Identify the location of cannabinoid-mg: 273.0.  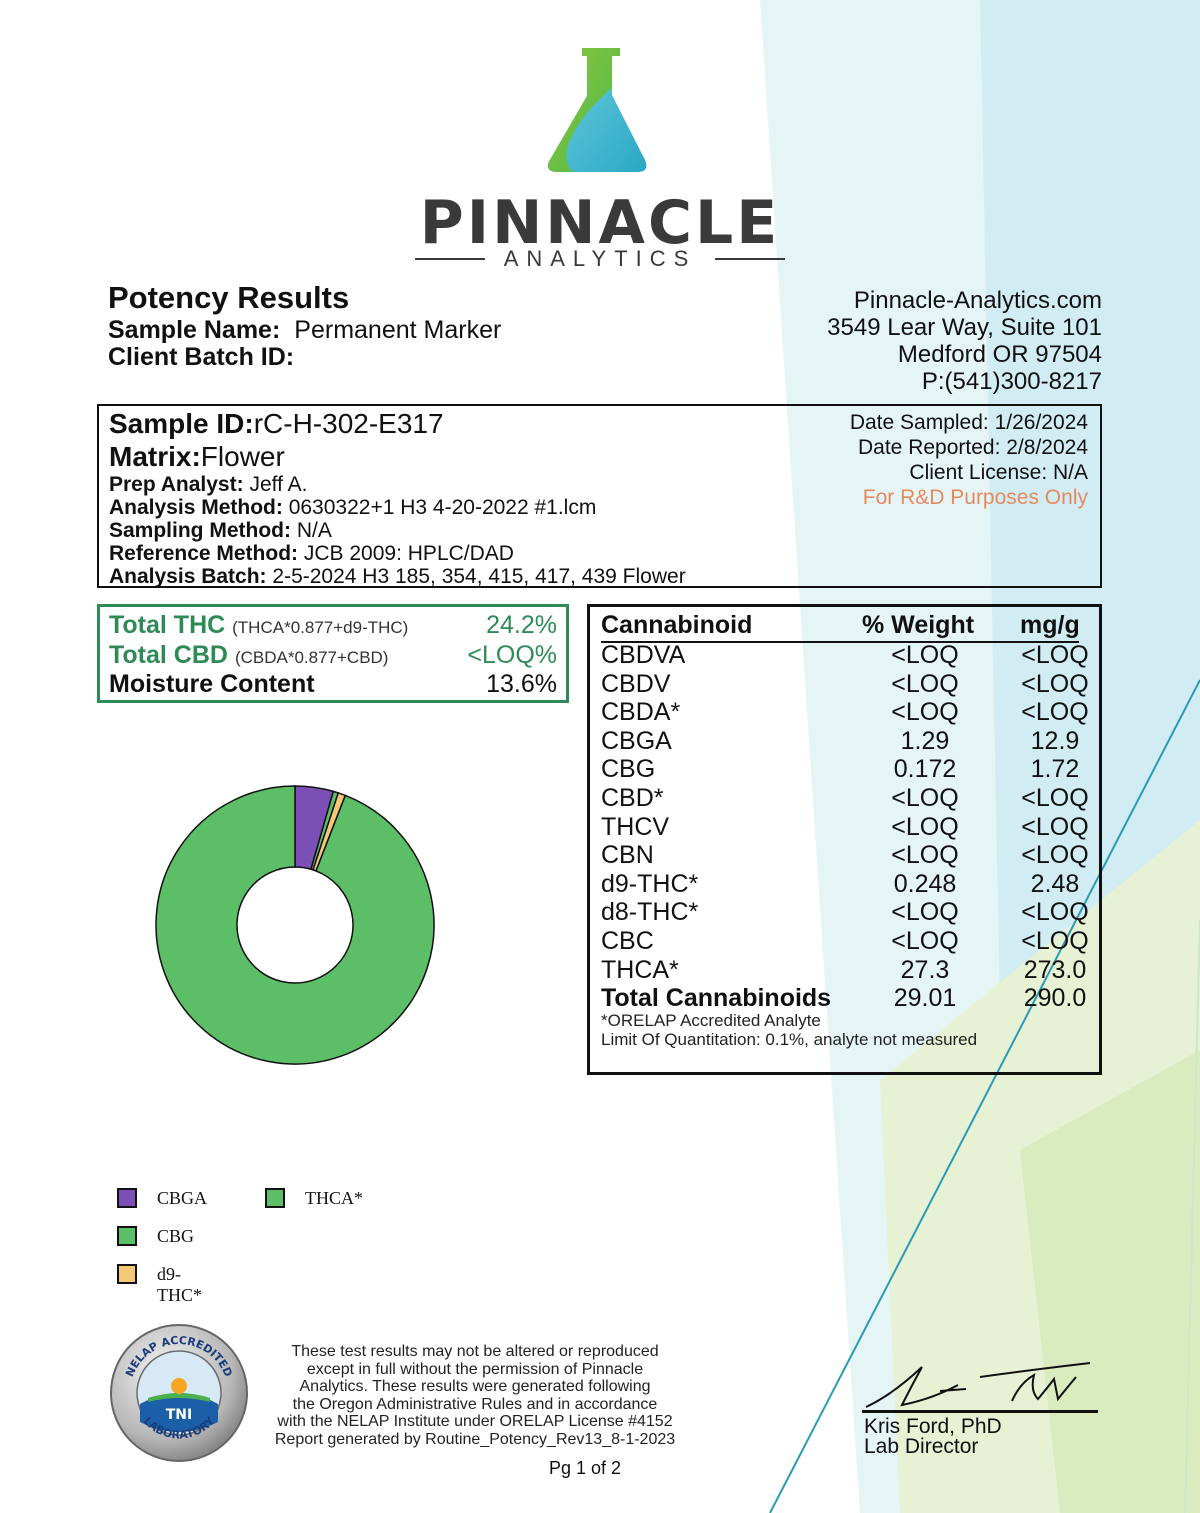
(1055, 969).